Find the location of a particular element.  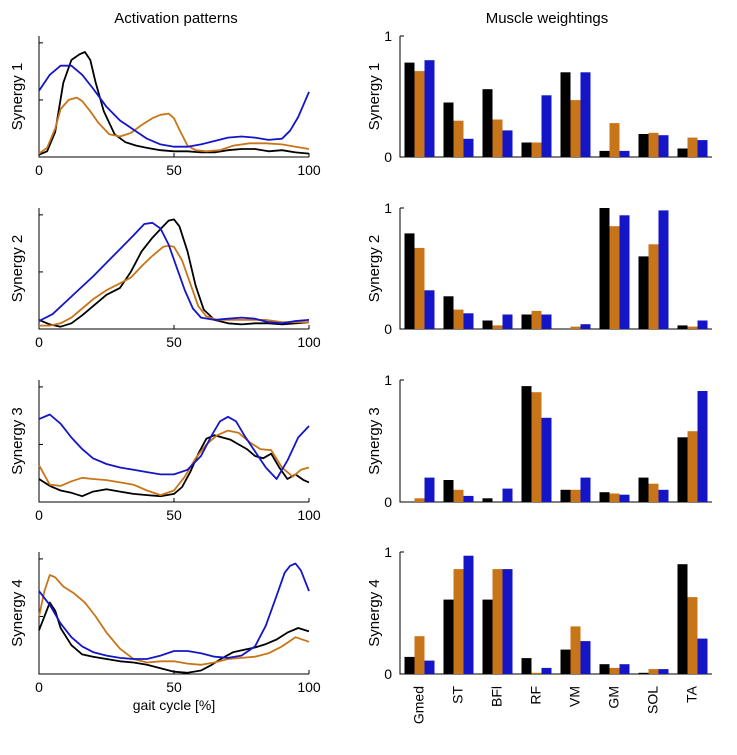

synergy-label: Synergy 4 is located at coordinates (17, 613).